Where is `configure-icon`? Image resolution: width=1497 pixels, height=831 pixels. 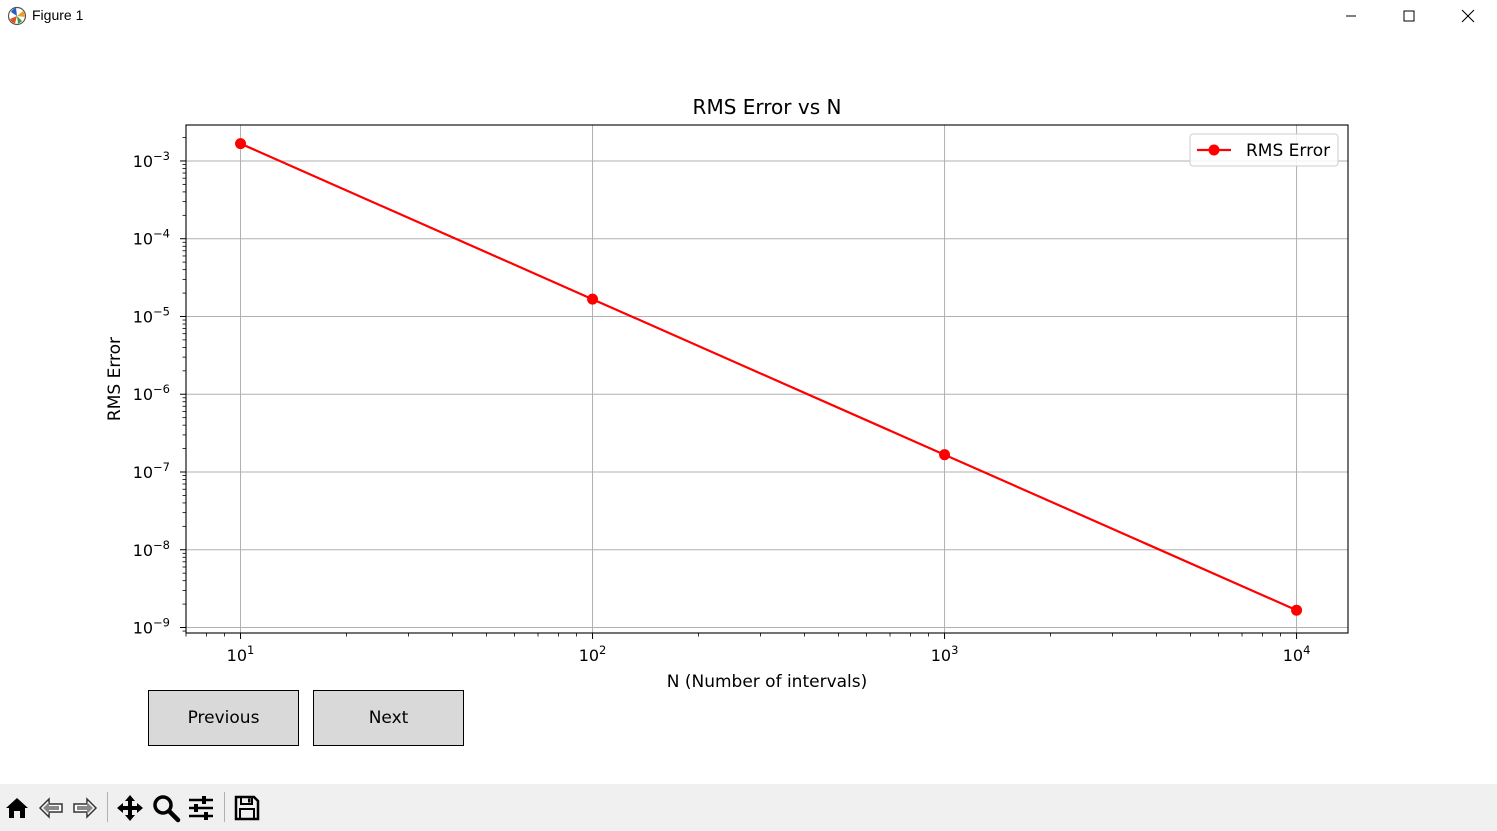
configure-icon is located at coordinates (201, 808).